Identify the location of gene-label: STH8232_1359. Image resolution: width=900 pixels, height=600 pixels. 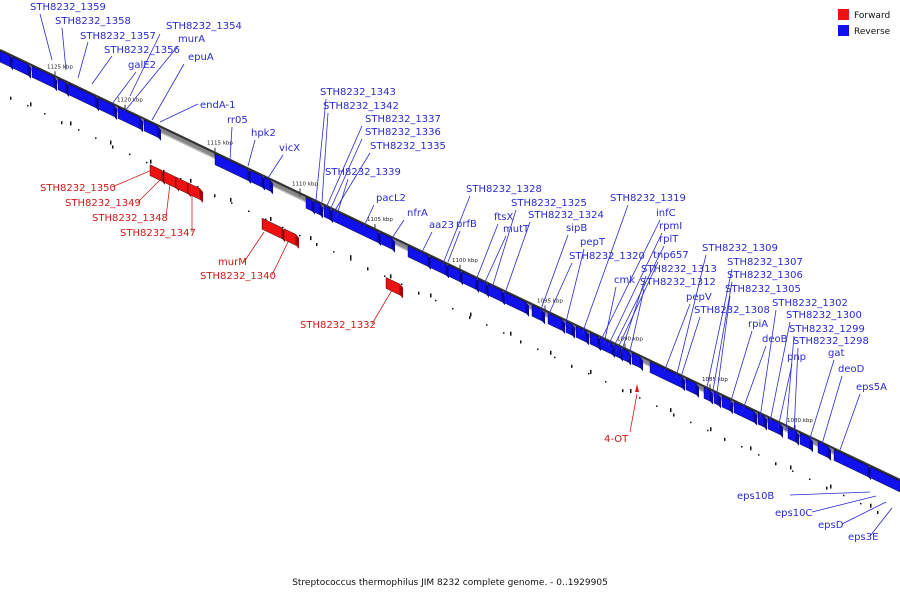
(68, 7).